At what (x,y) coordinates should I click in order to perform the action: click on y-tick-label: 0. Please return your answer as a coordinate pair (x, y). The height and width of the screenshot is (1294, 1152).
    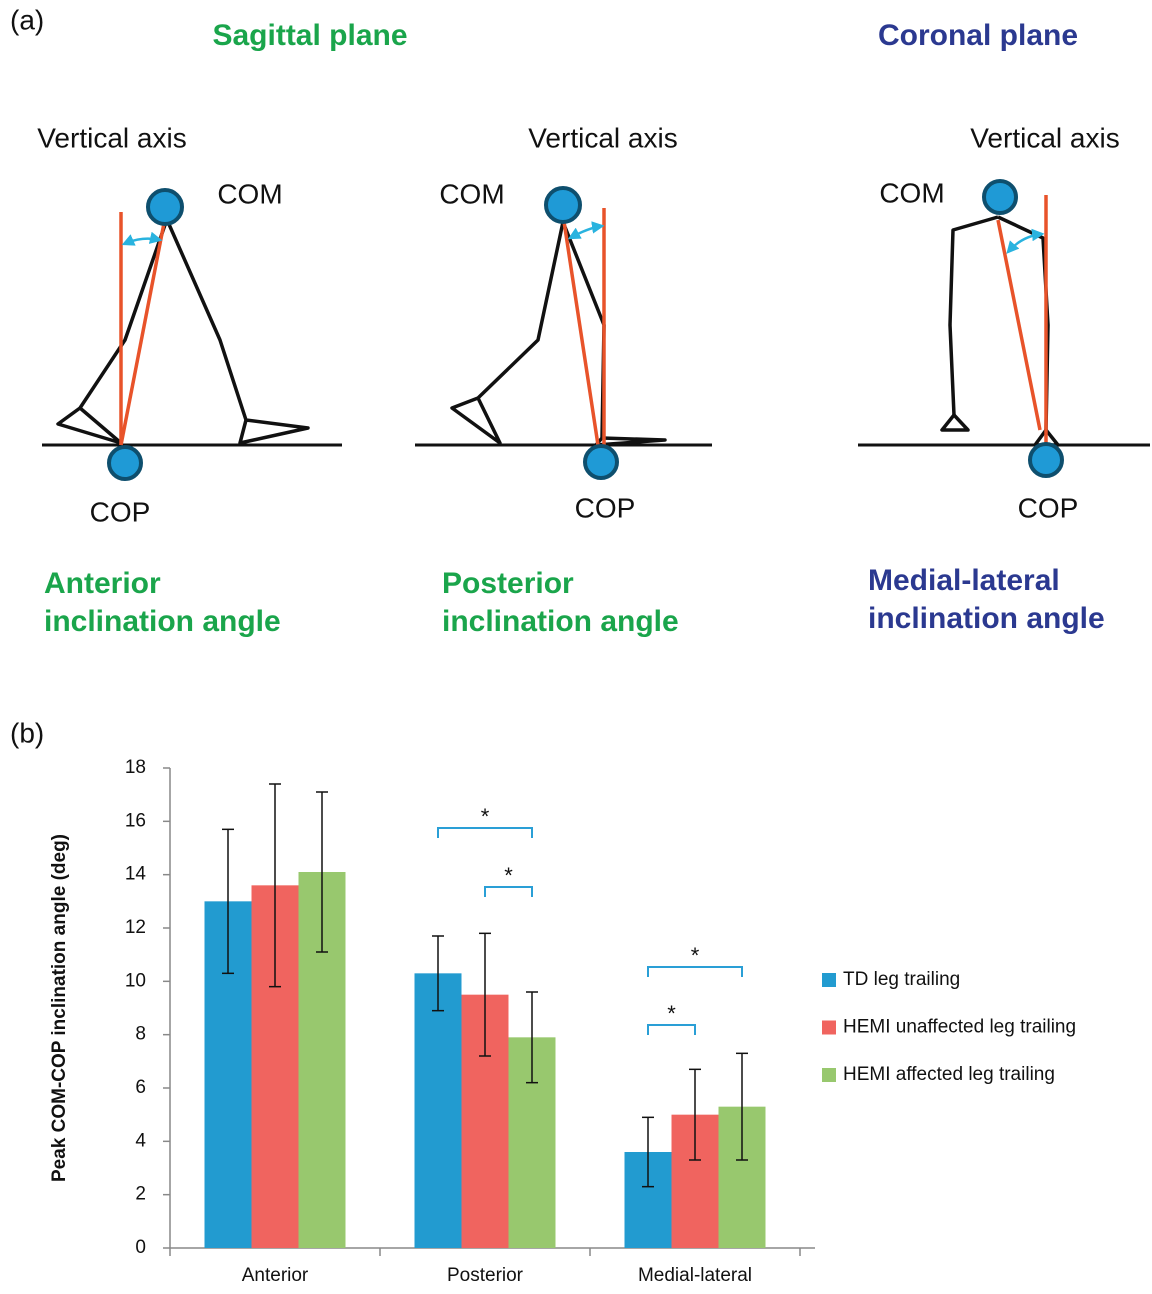
    Looking at the image, I should click on (140, 1247).